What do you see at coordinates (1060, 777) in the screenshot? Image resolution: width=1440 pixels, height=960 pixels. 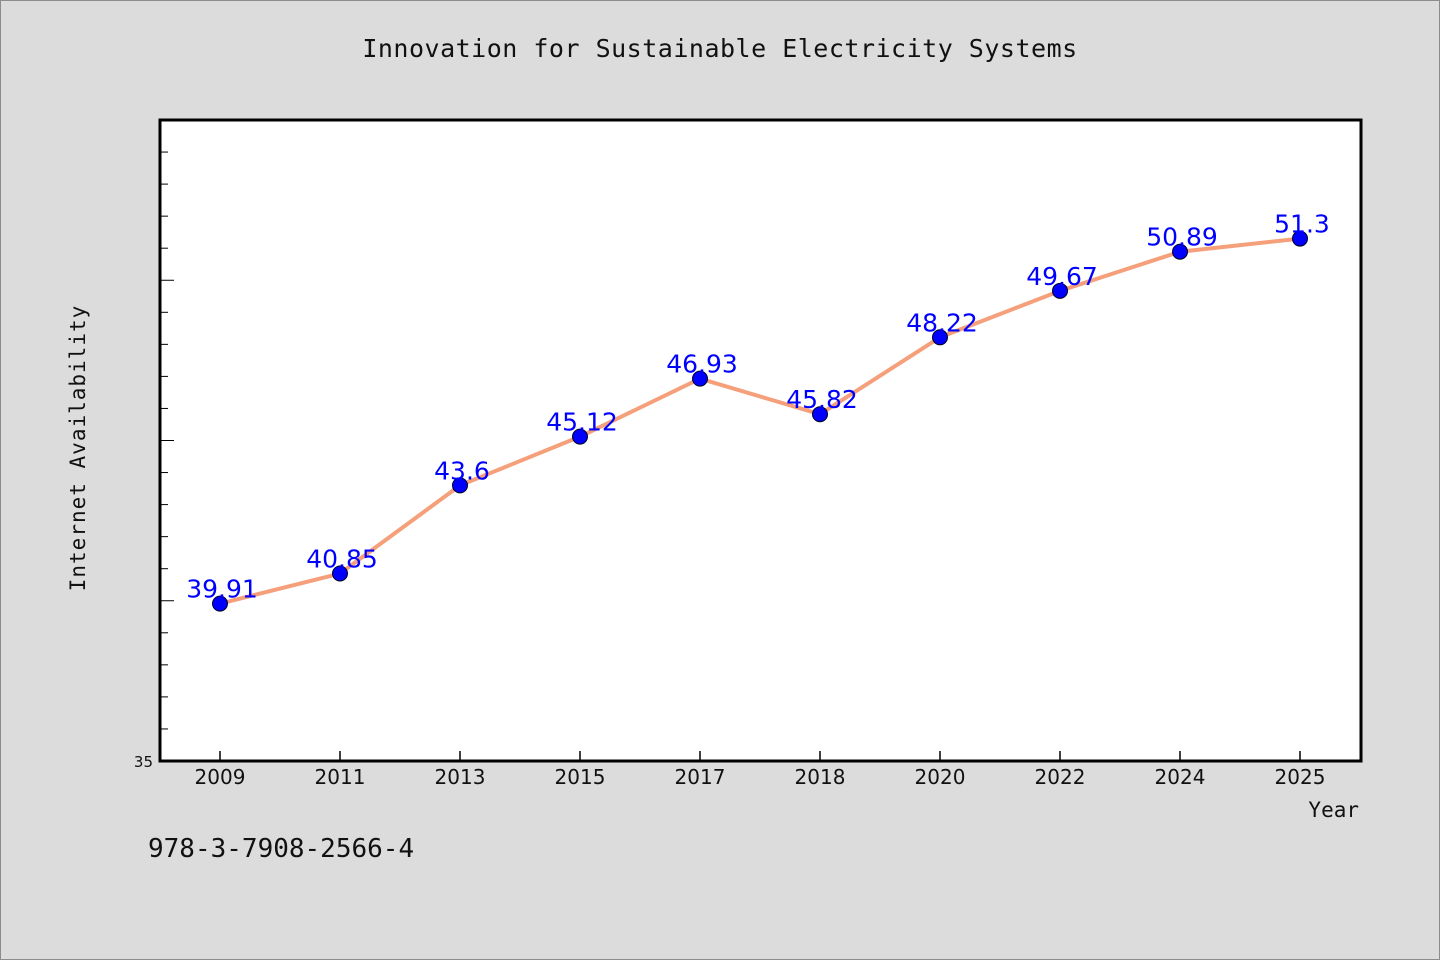 I see `x-tick-label: 2022` at bounding box center [1060, 777].